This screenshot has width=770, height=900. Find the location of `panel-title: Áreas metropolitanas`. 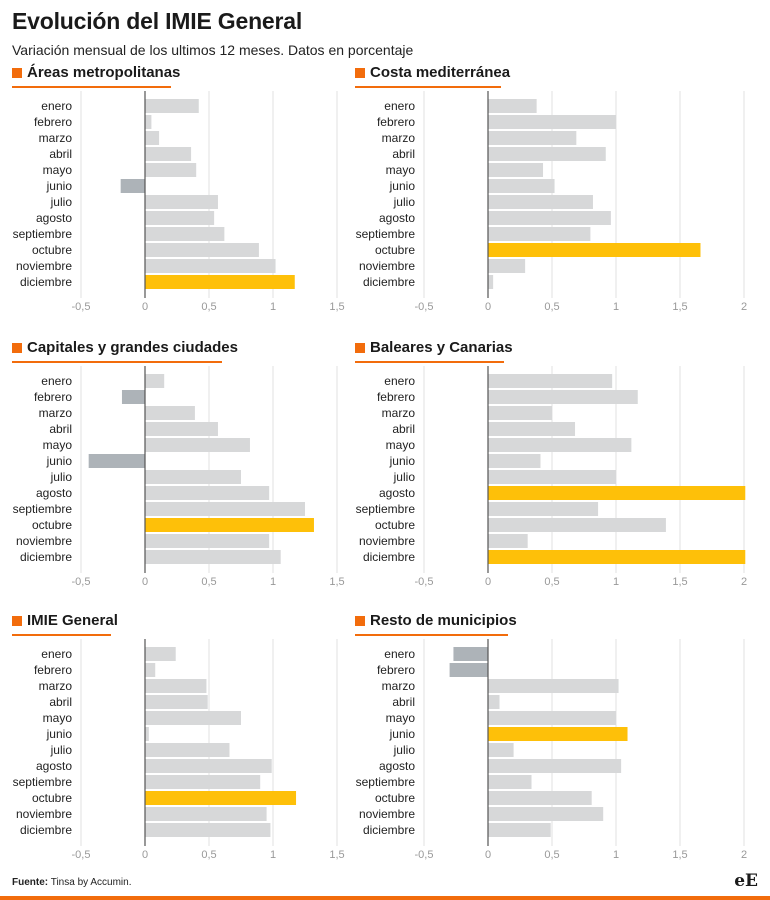

panel-title: Áreas metropolitanas is located at coordinates (104, 72).